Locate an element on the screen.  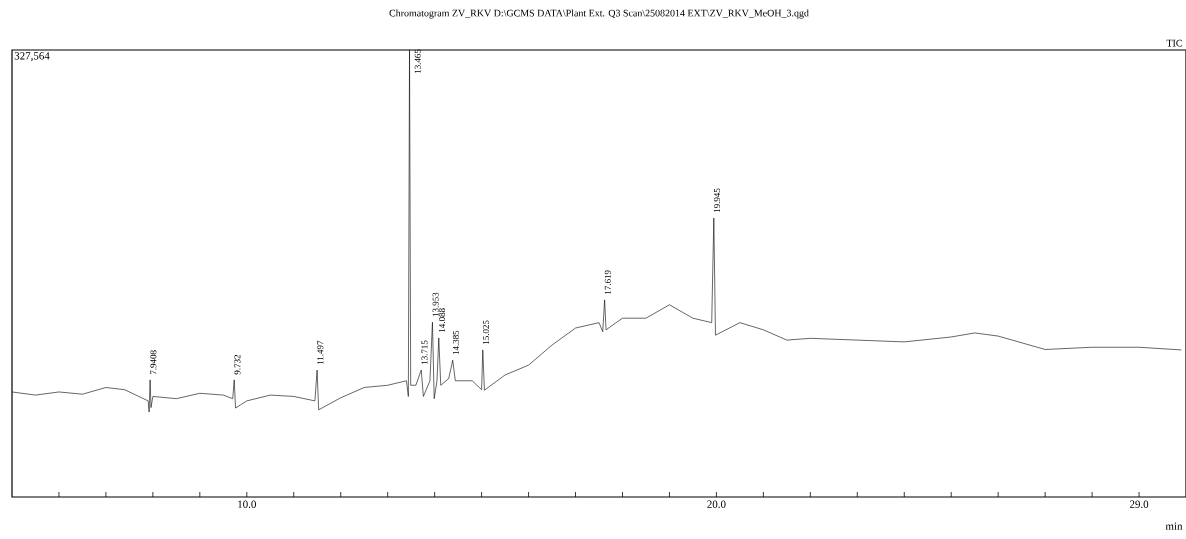
x-tick-label: 20.0 is located at coordinates (716, 504).